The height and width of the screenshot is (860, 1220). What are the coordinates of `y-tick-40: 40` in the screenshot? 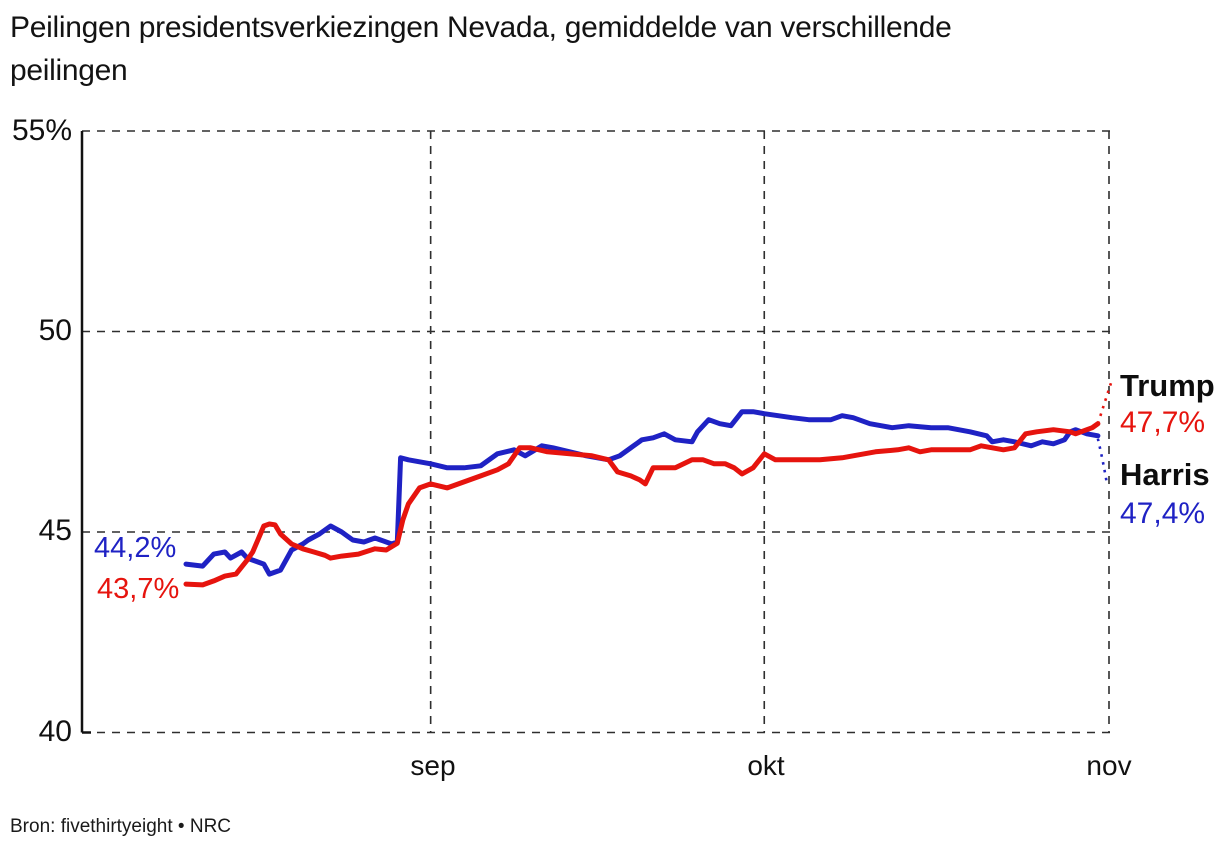 It's located at (55, 731).